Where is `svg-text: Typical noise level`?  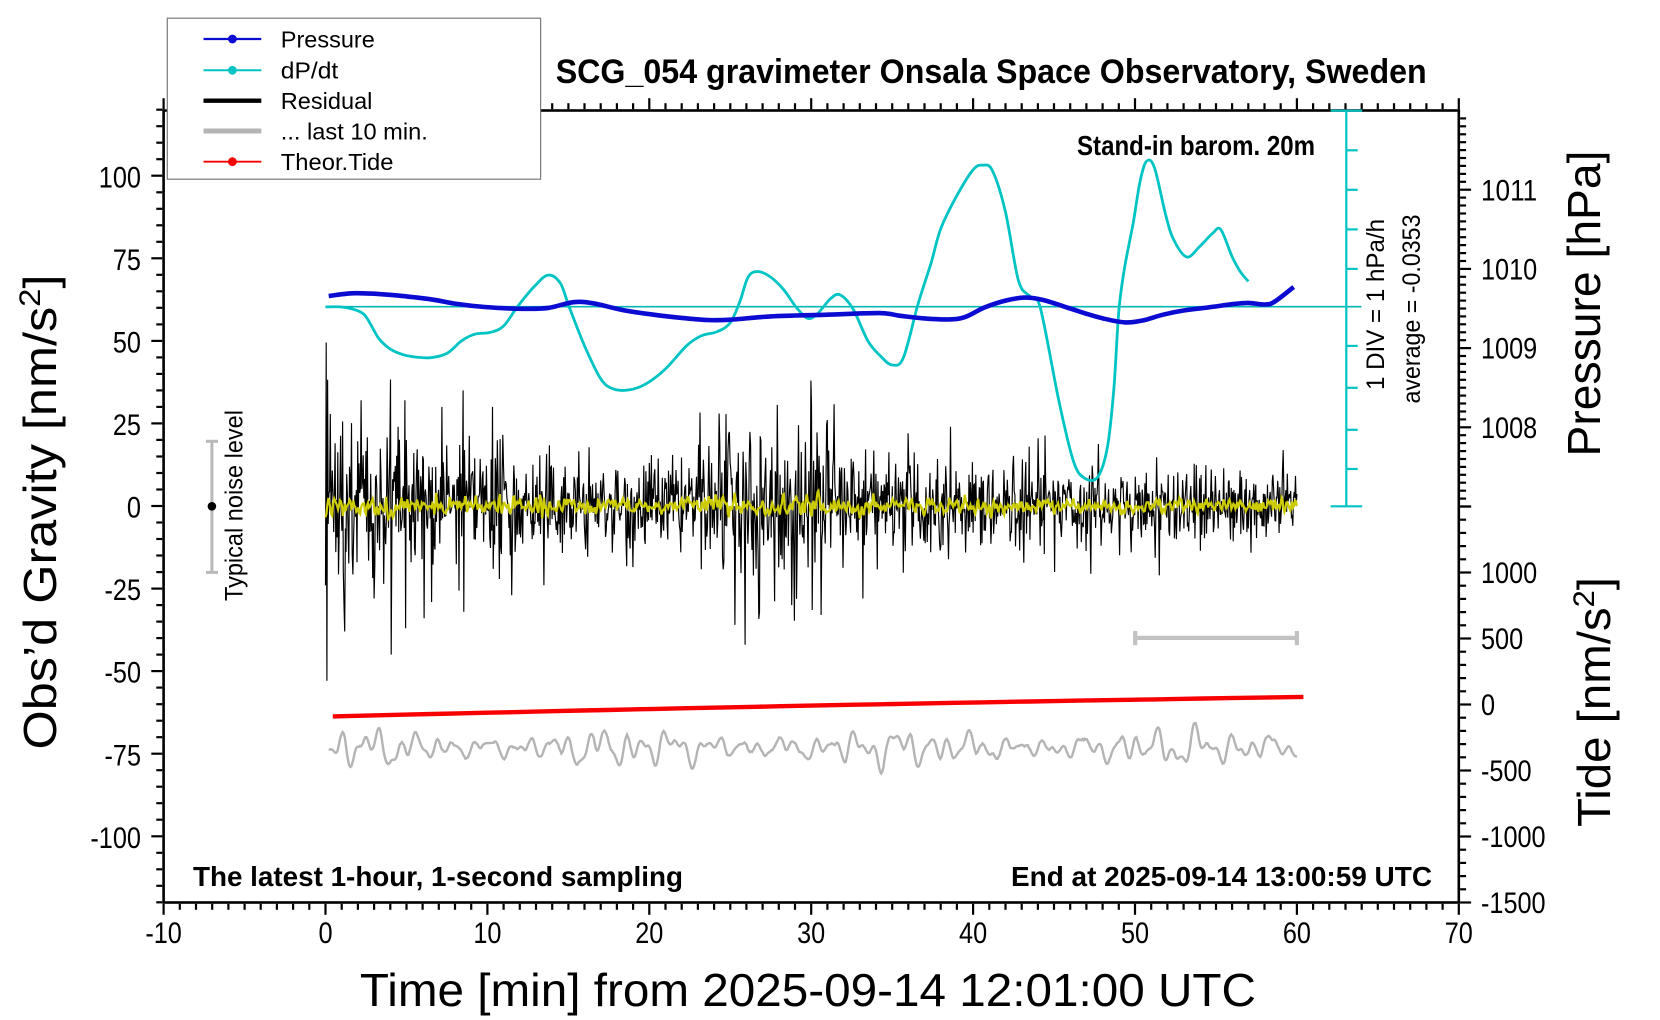
svg-text: Typical noise level is located at coordinates (235, 505).